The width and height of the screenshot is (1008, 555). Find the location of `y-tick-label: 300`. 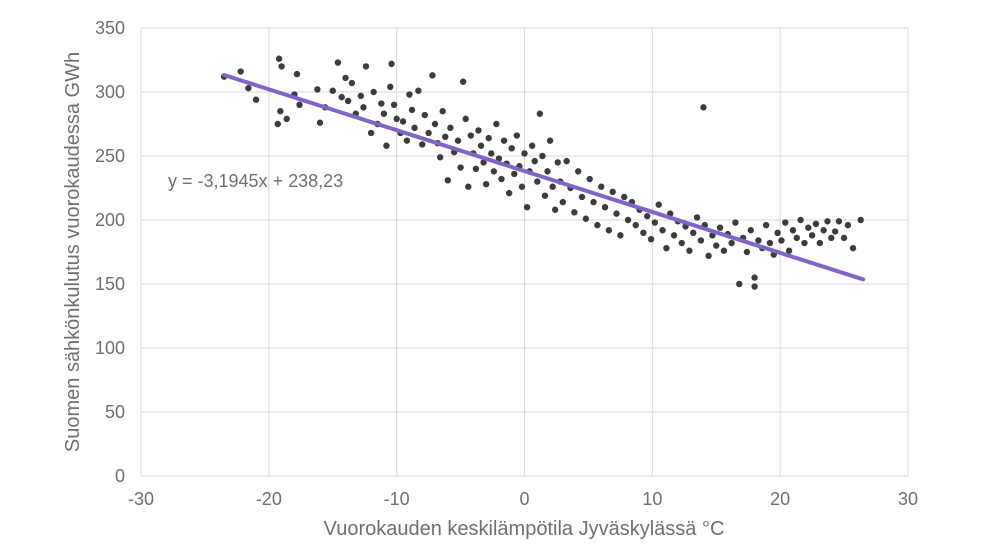

y-tick-label: 300 is located at coordinates (110, 92).